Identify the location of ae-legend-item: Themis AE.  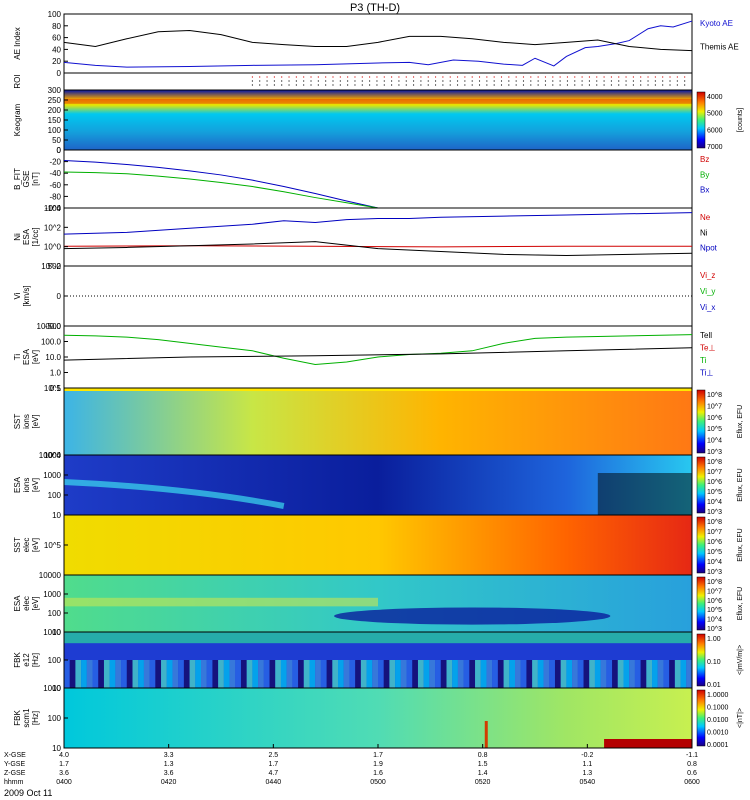
(719, 47).